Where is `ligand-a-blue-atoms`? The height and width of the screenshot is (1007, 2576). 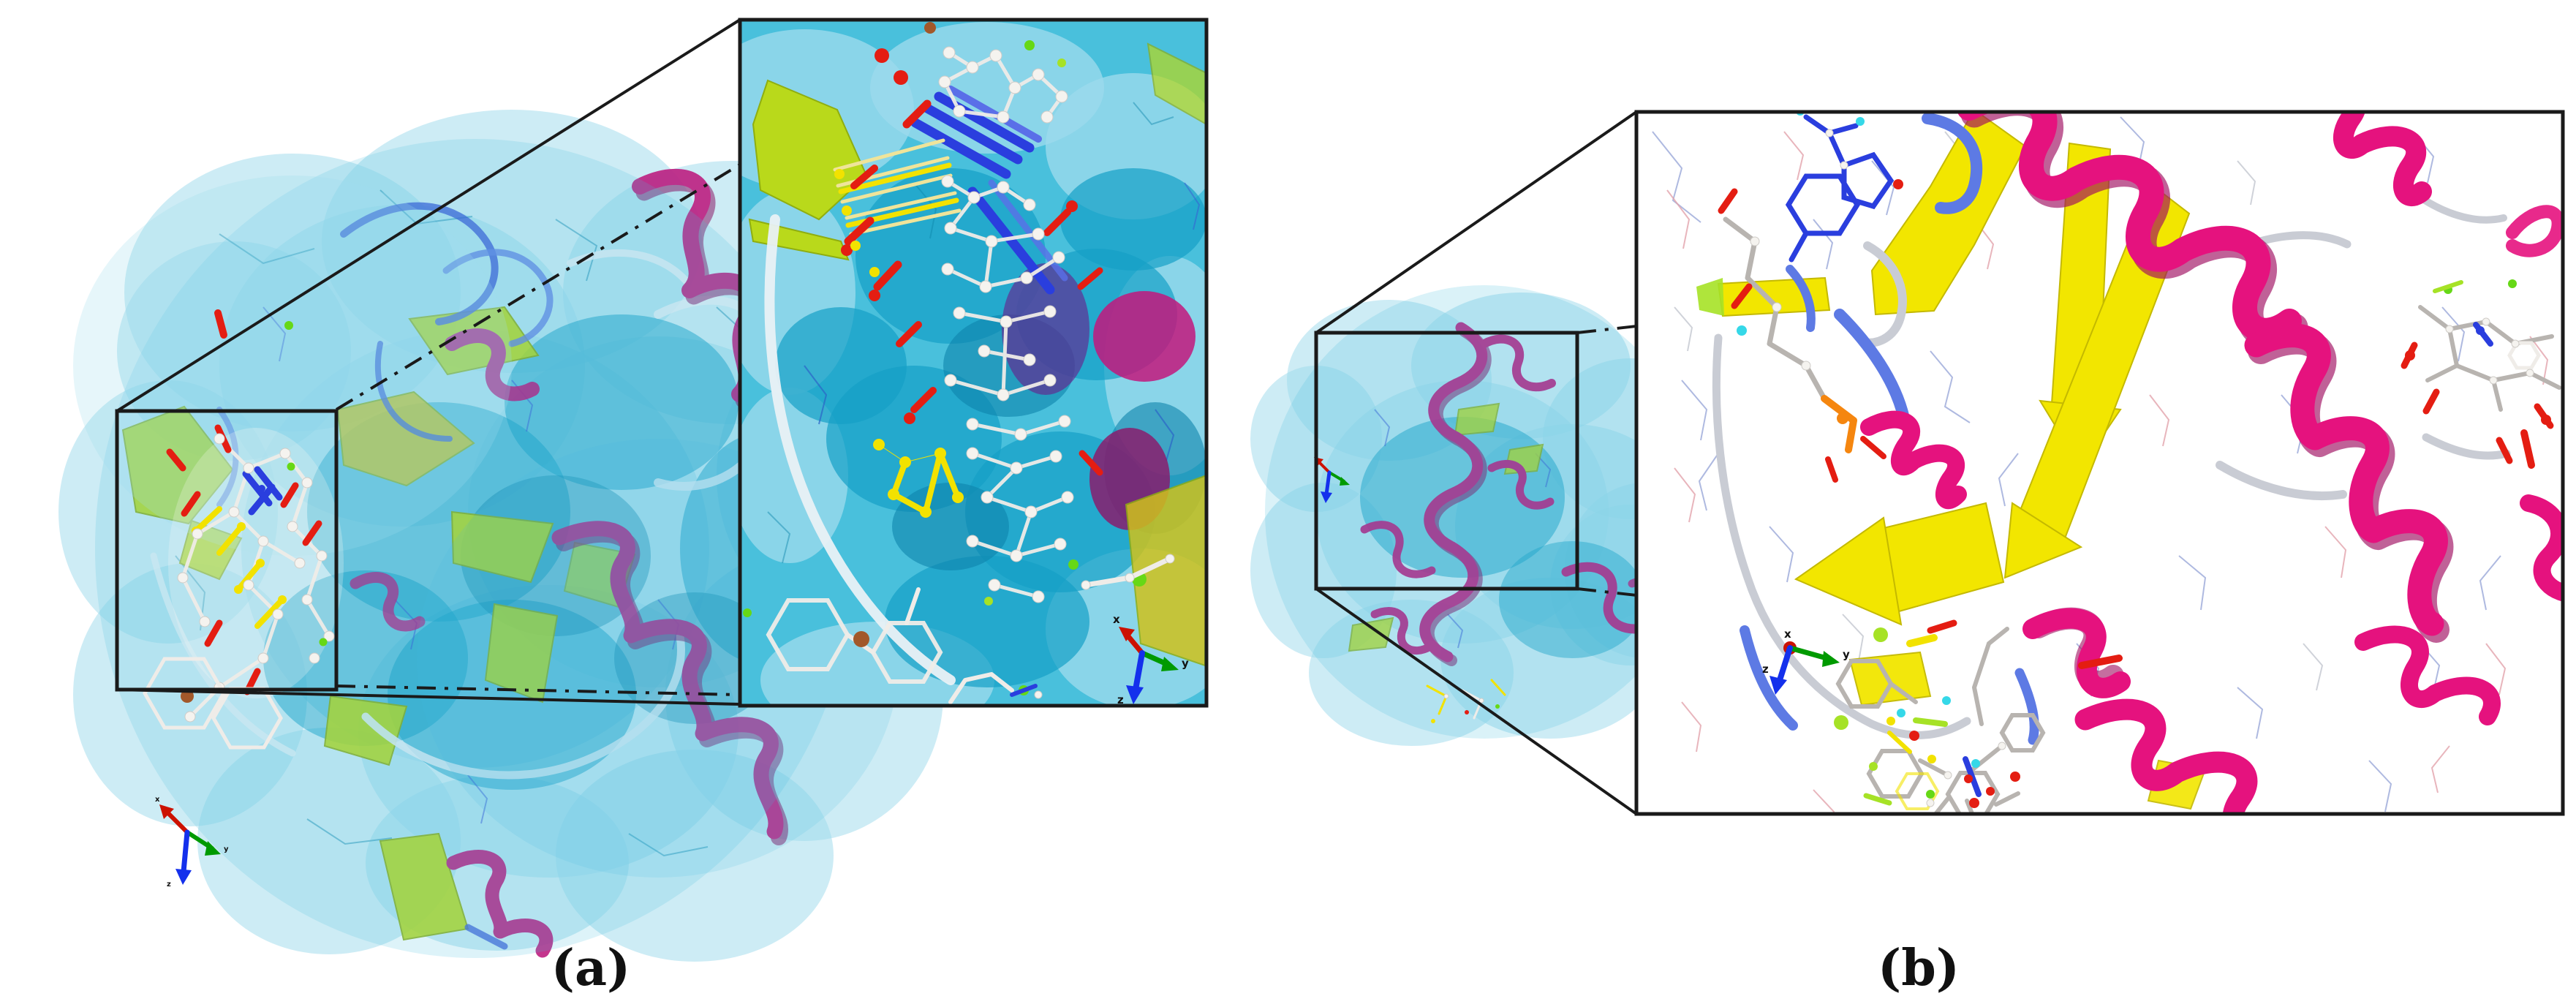
ligand-a-blue-atoms is located at coordinates (262, 491).